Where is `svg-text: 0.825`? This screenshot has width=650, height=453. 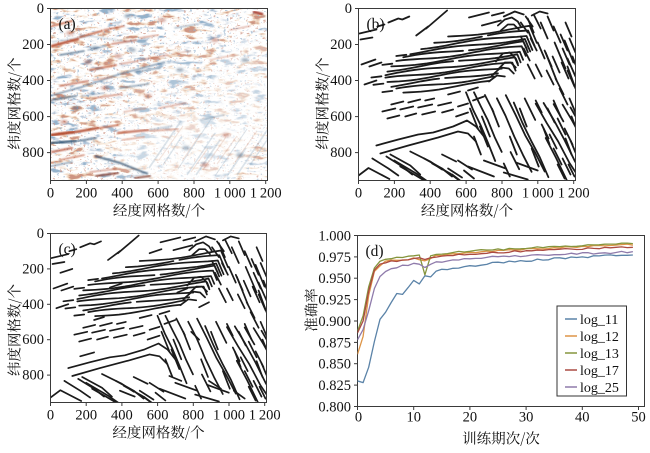
svg-text: 0.825 is located at coordinates (334, 386).